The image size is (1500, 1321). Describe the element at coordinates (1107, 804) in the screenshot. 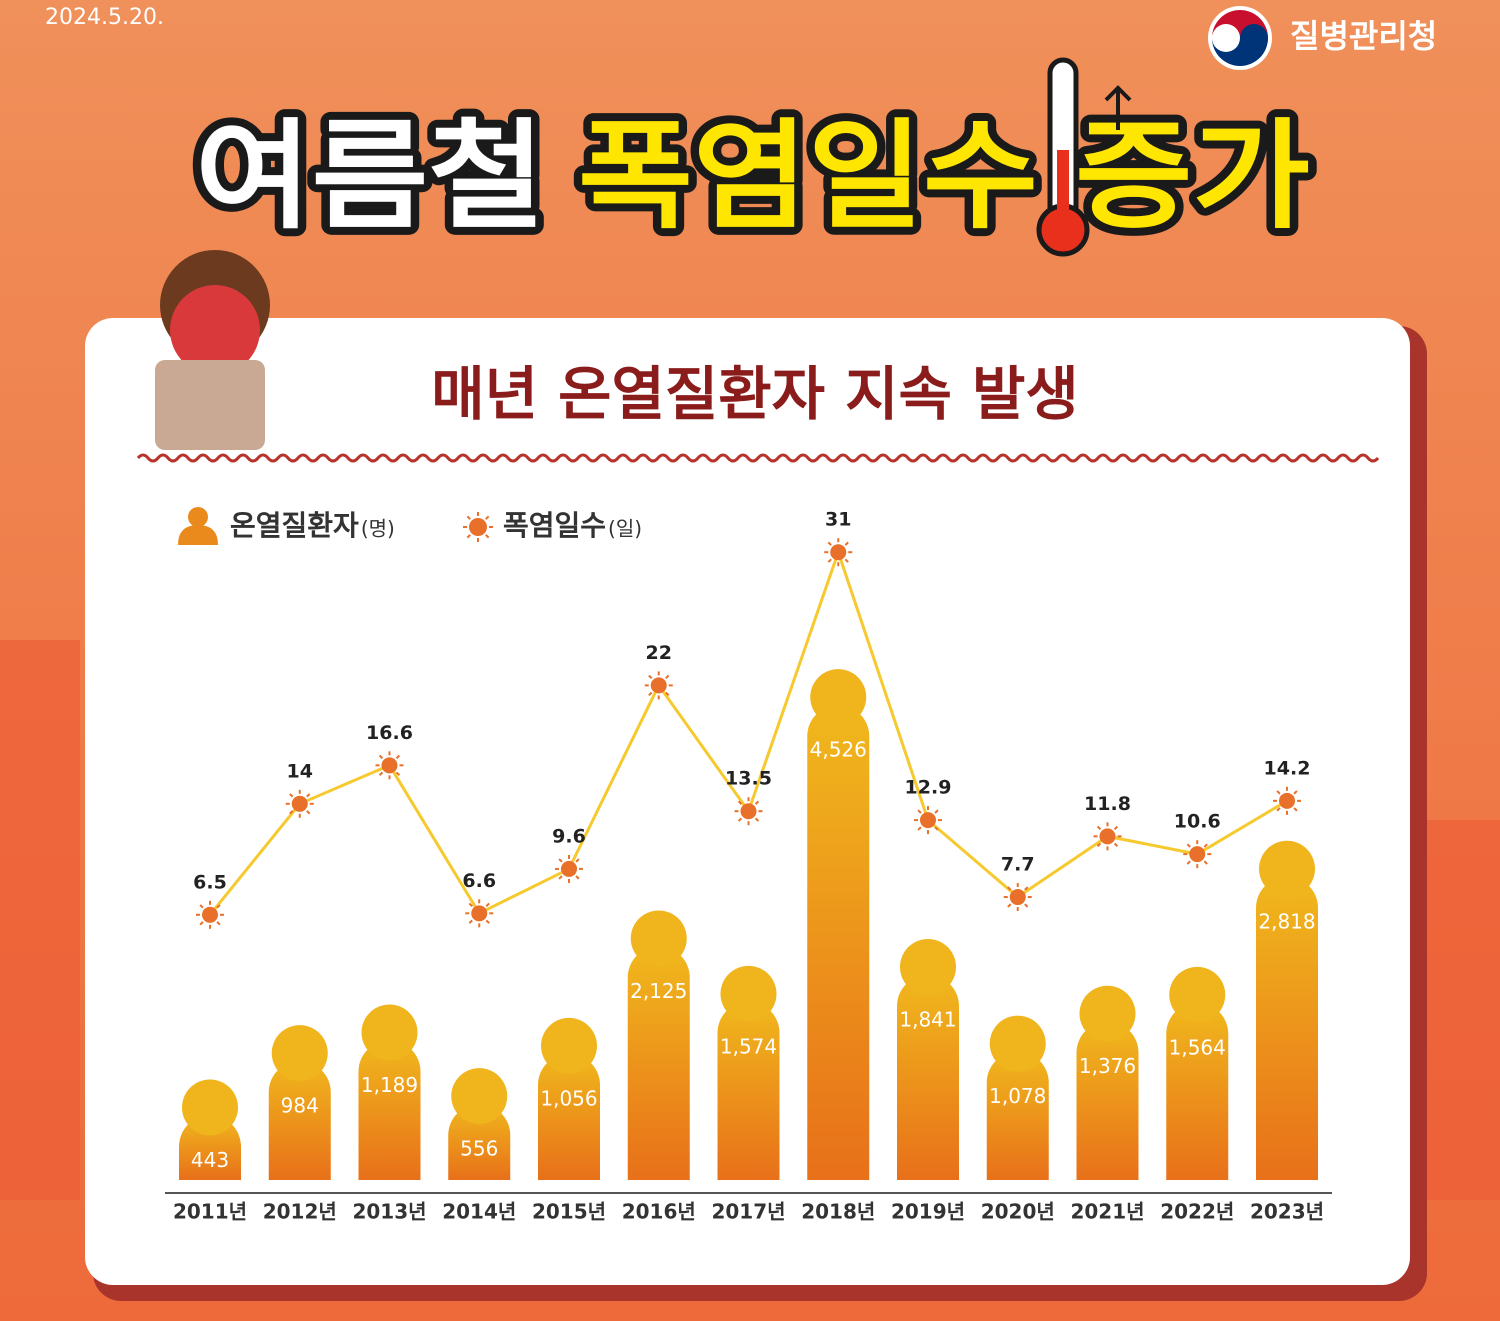

I see `value-label: 11.8` at that location.